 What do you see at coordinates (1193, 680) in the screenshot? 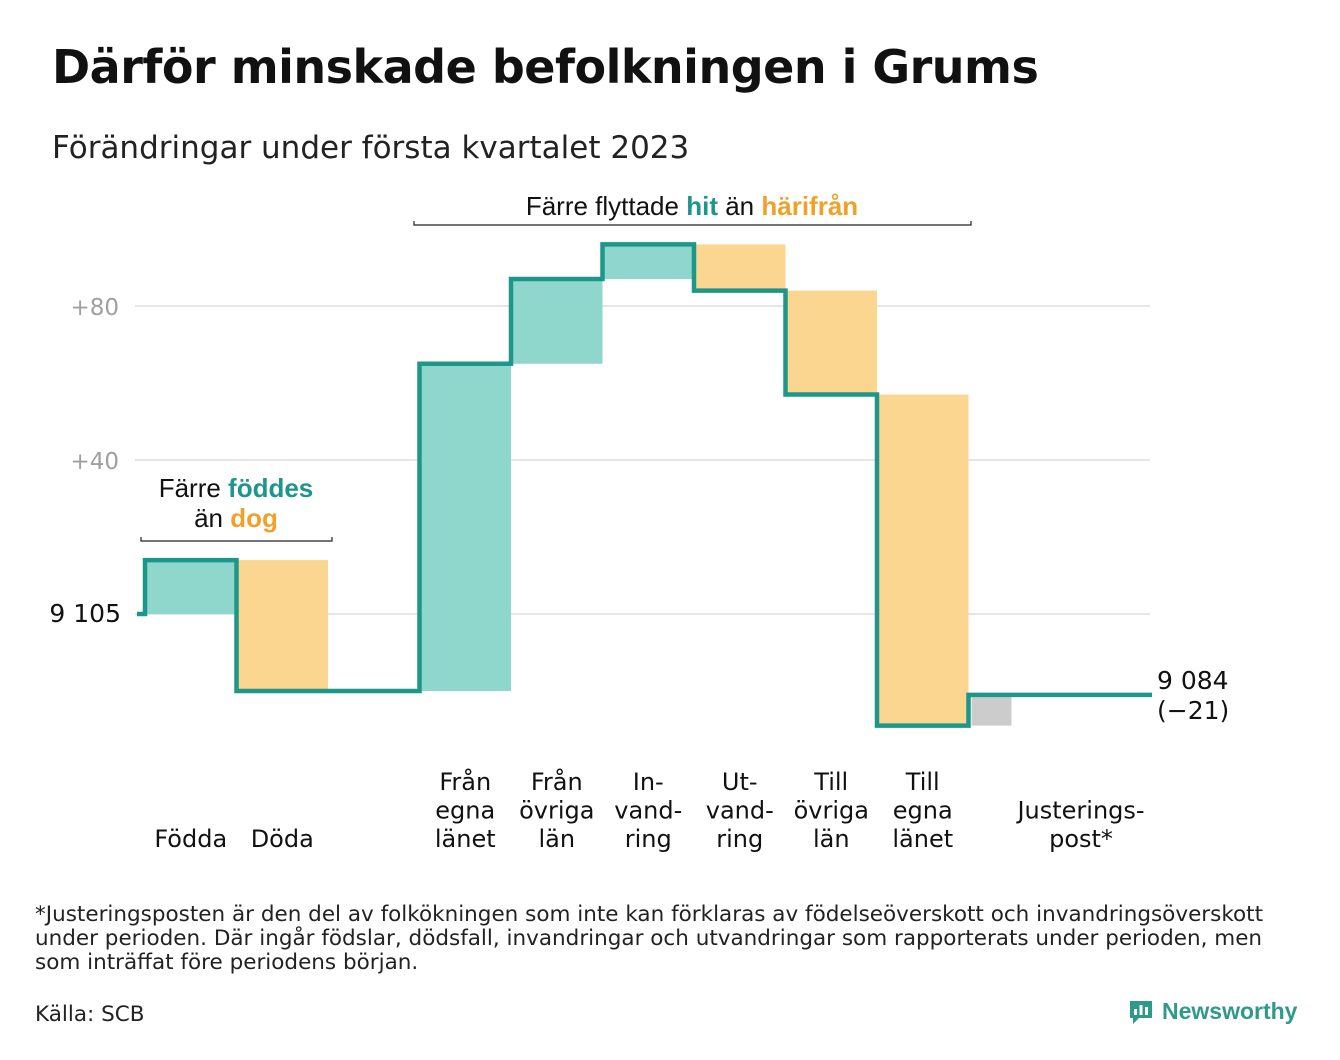
I see `end-value-label: 9 084` at bounding box center [1193, 680].